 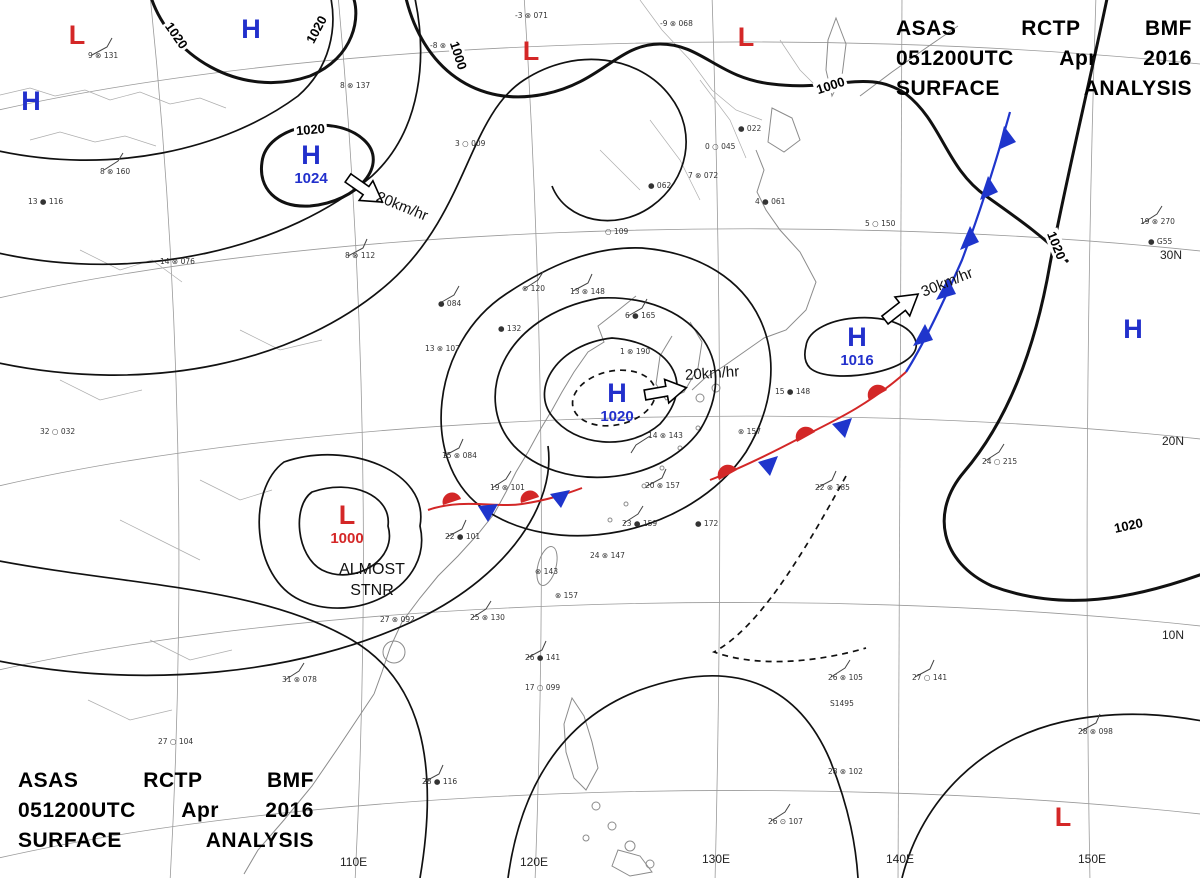 I want to click on station-plot: 19 ⊗ 270, so click(x=1157, y=221).